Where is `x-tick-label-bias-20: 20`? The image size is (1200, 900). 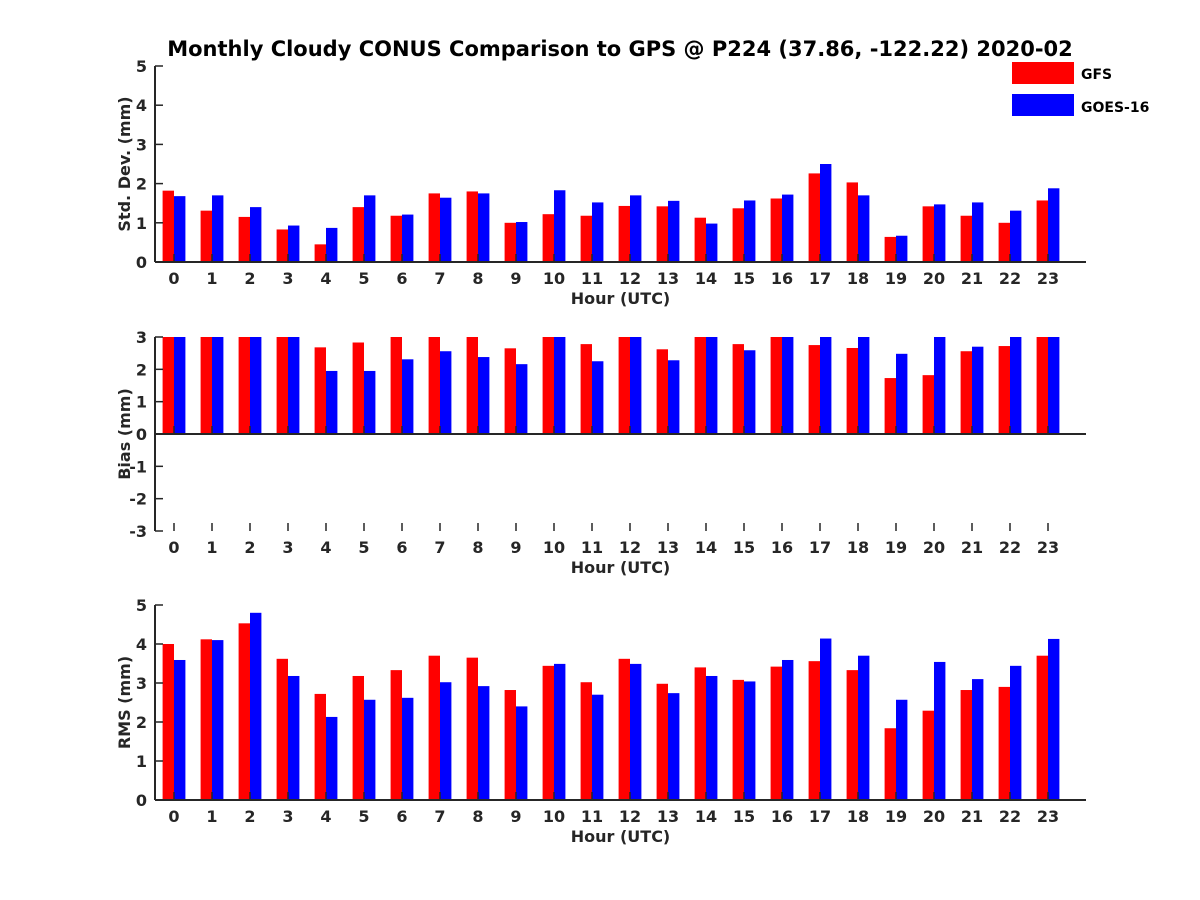 x-tick-label-bias-20: 20 is located at coordinates (934, 547).